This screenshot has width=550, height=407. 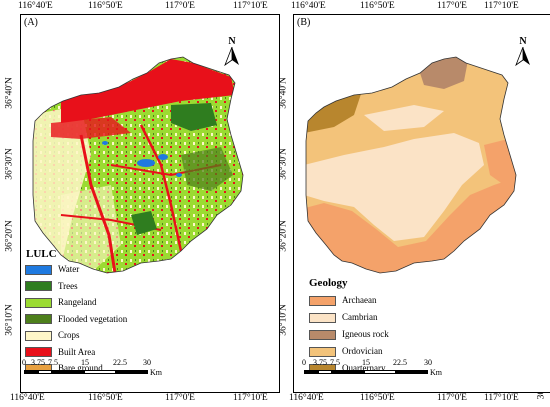 I want to click on legend-item: Crops, so click(x=52, y=335).